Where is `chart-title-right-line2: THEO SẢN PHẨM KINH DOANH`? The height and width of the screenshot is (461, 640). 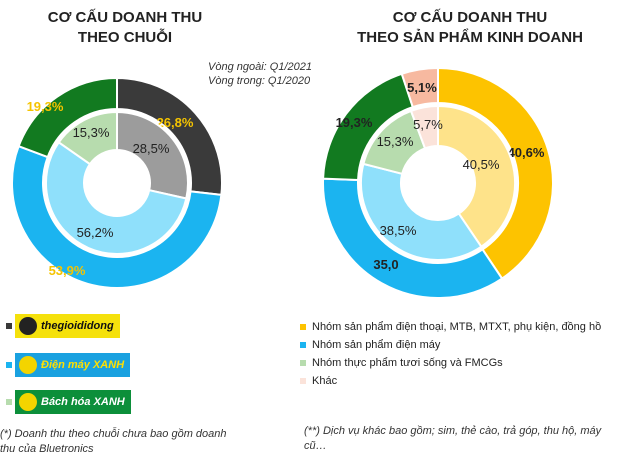 chart-title-right-line2: THEO SẢN PHẨM KINH DOANH is located at coordinates (470, 37).